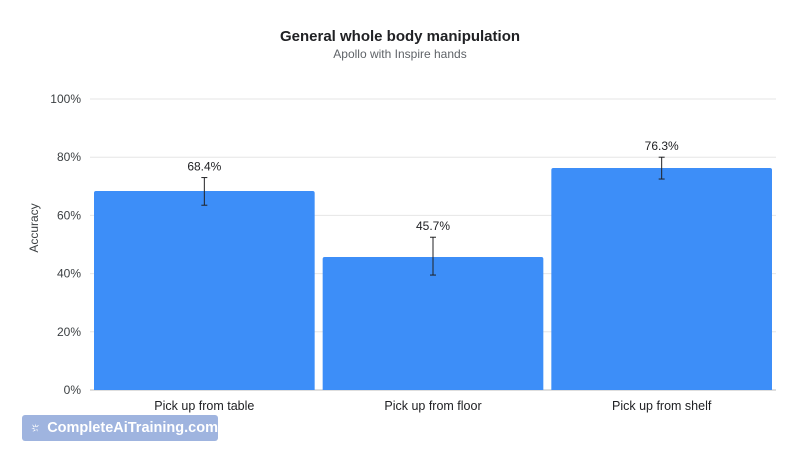 Image resolution: width=800 pixels, height=454 pixels. What do you see at coordinates (69, 215) in the screenshot?
I see `y-tick-label: 60%` at bounding box center [69, 215].